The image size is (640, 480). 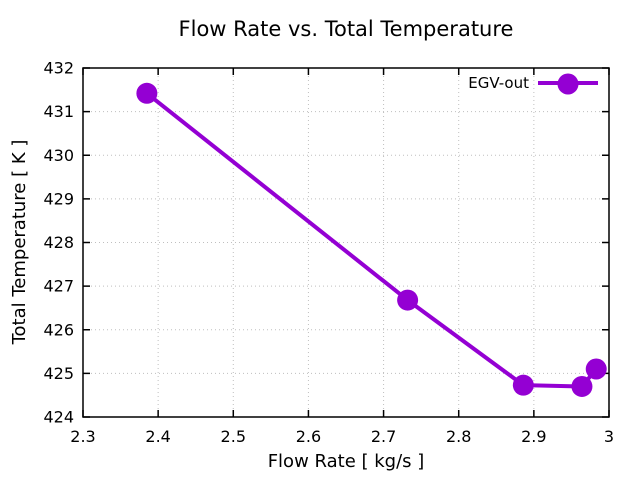 What do you see at coordinates (82, 436) in the screenshot?
I see `x-tick-label: 2.3` at bounding box center [82, 436].